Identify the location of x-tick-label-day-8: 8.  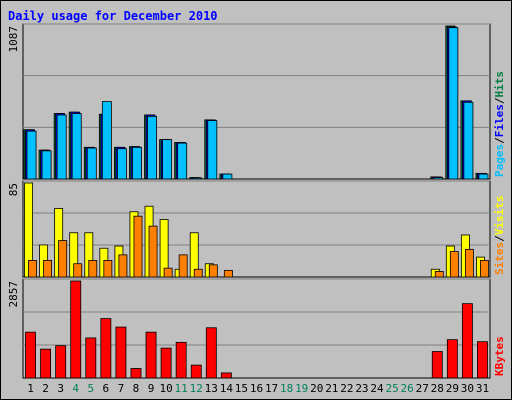
(136, 388).